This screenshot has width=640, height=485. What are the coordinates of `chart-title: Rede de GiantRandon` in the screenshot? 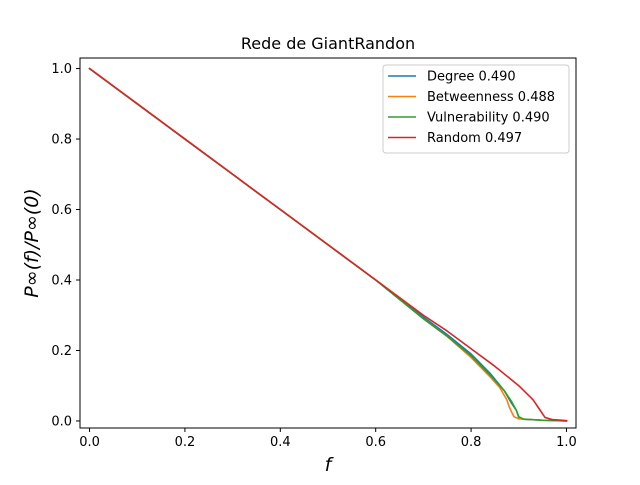 It's located at (328, 43).